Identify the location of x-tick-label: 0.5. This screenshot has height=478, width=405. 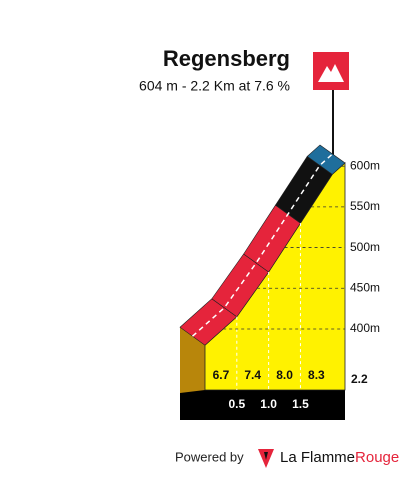
(236, 404).